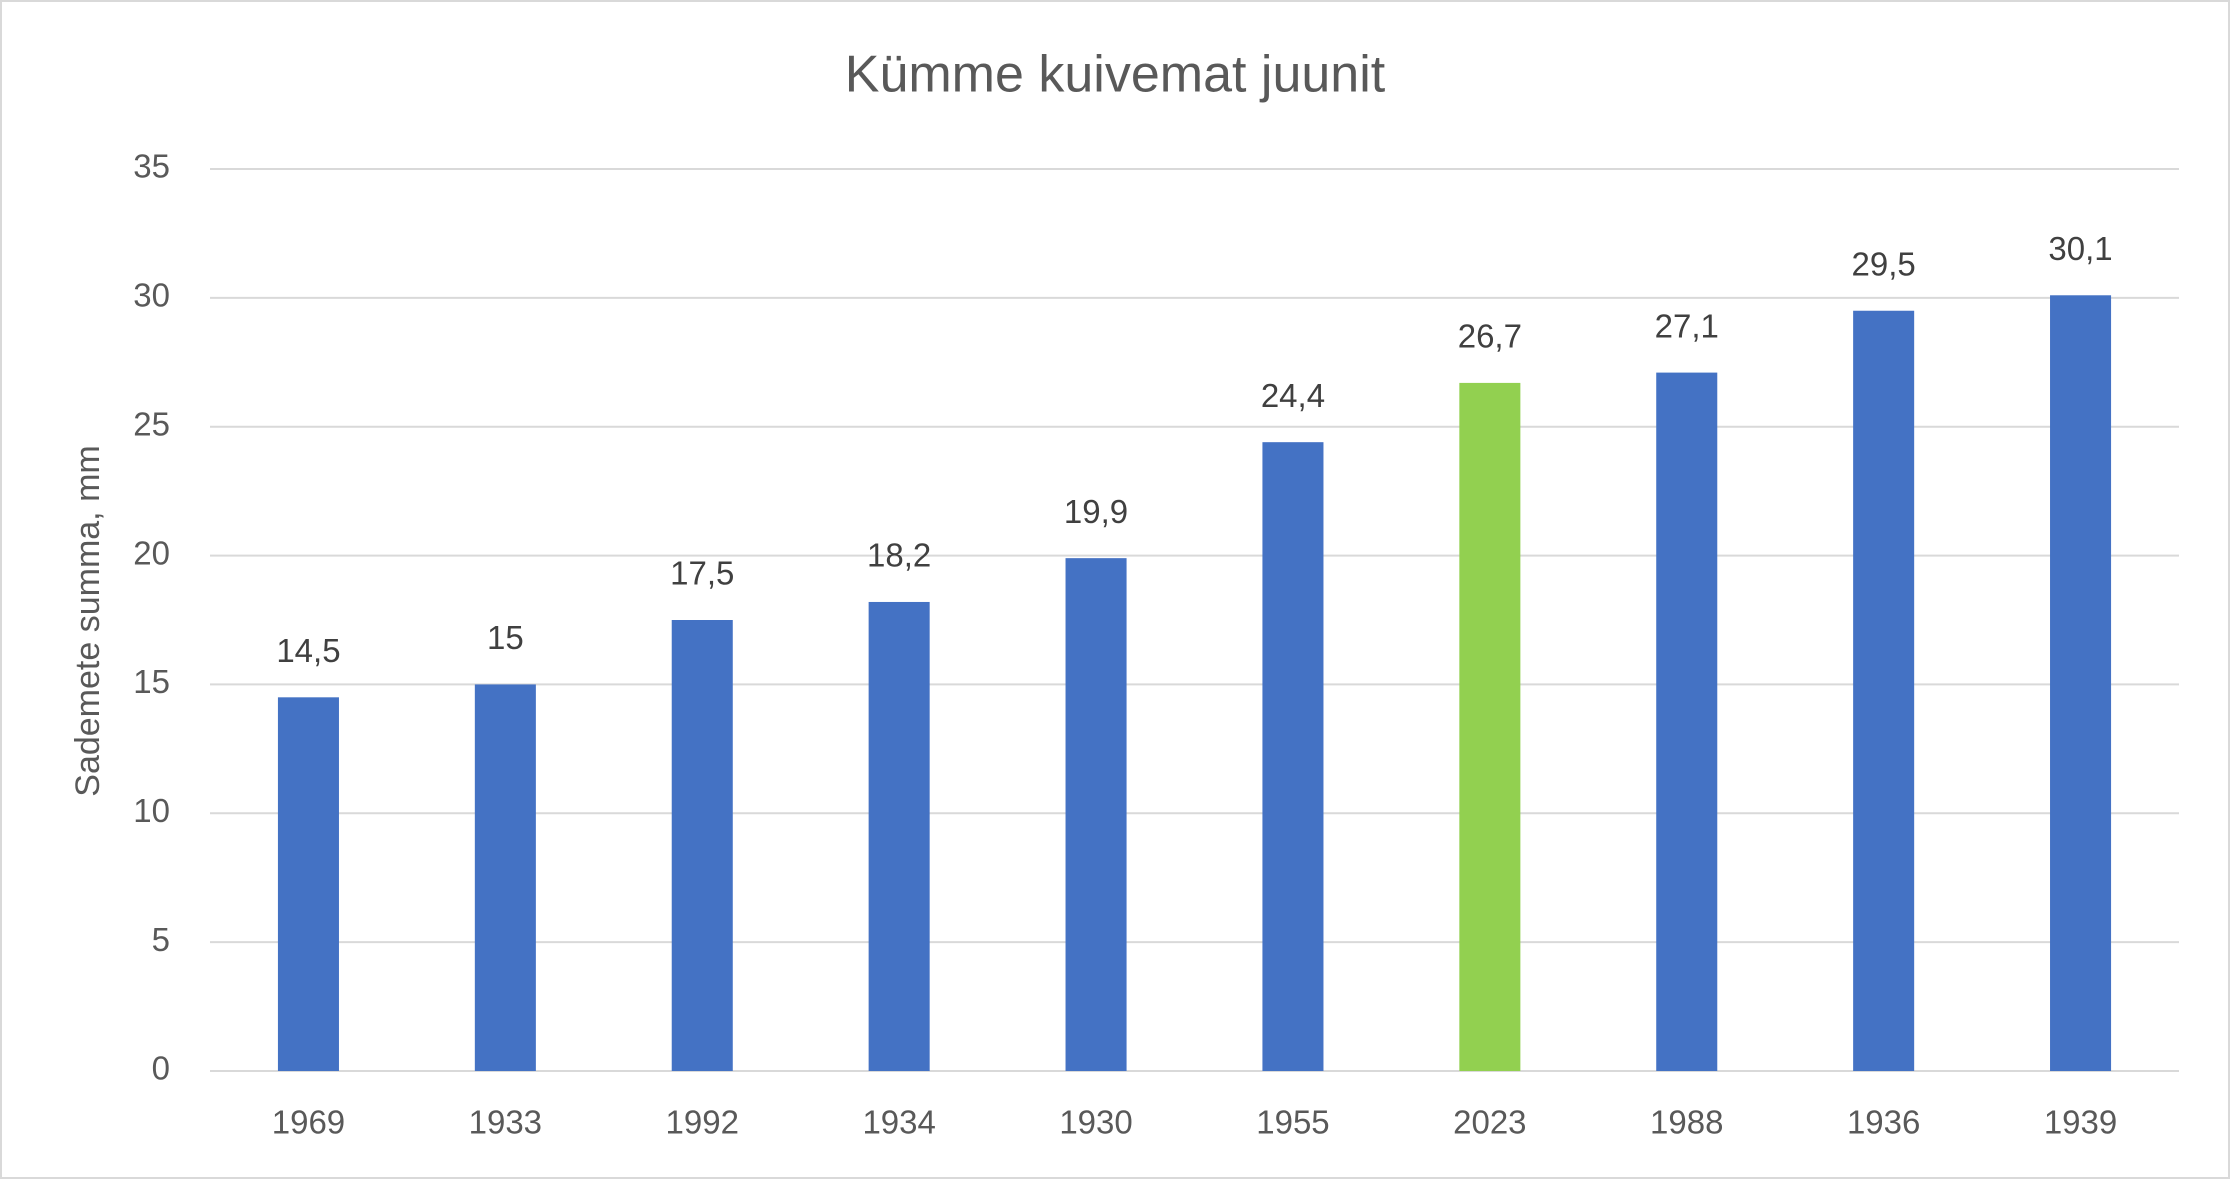  What do you see at coordinates (308, 1122) in the screenshot?
I see `x-tick-label: 1969` at bounding box center [308, 1122].